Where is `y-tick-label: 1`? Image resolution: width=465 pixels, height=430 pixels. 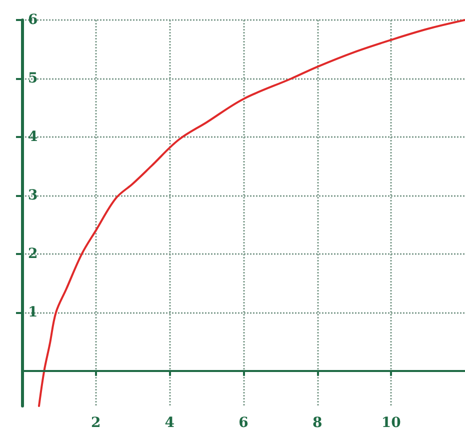
y-tick-label: 1 is located at coordinates (33, 312).